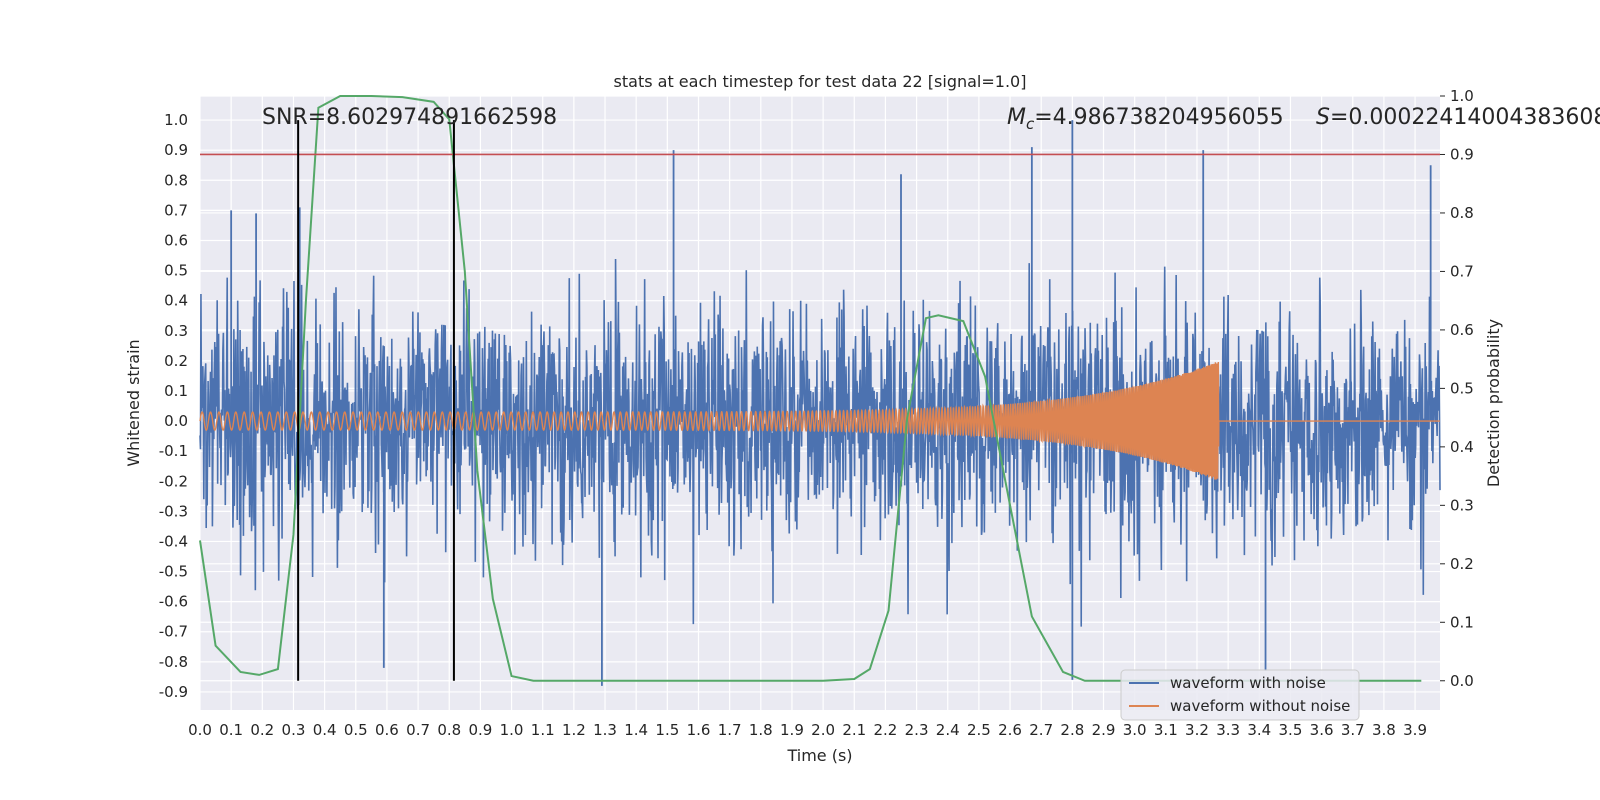 The image size is (1600, 800). Describe the element at coordinates (1462, 388) in the screenshot. I see `y2-tick-label: 0.5` at that location.